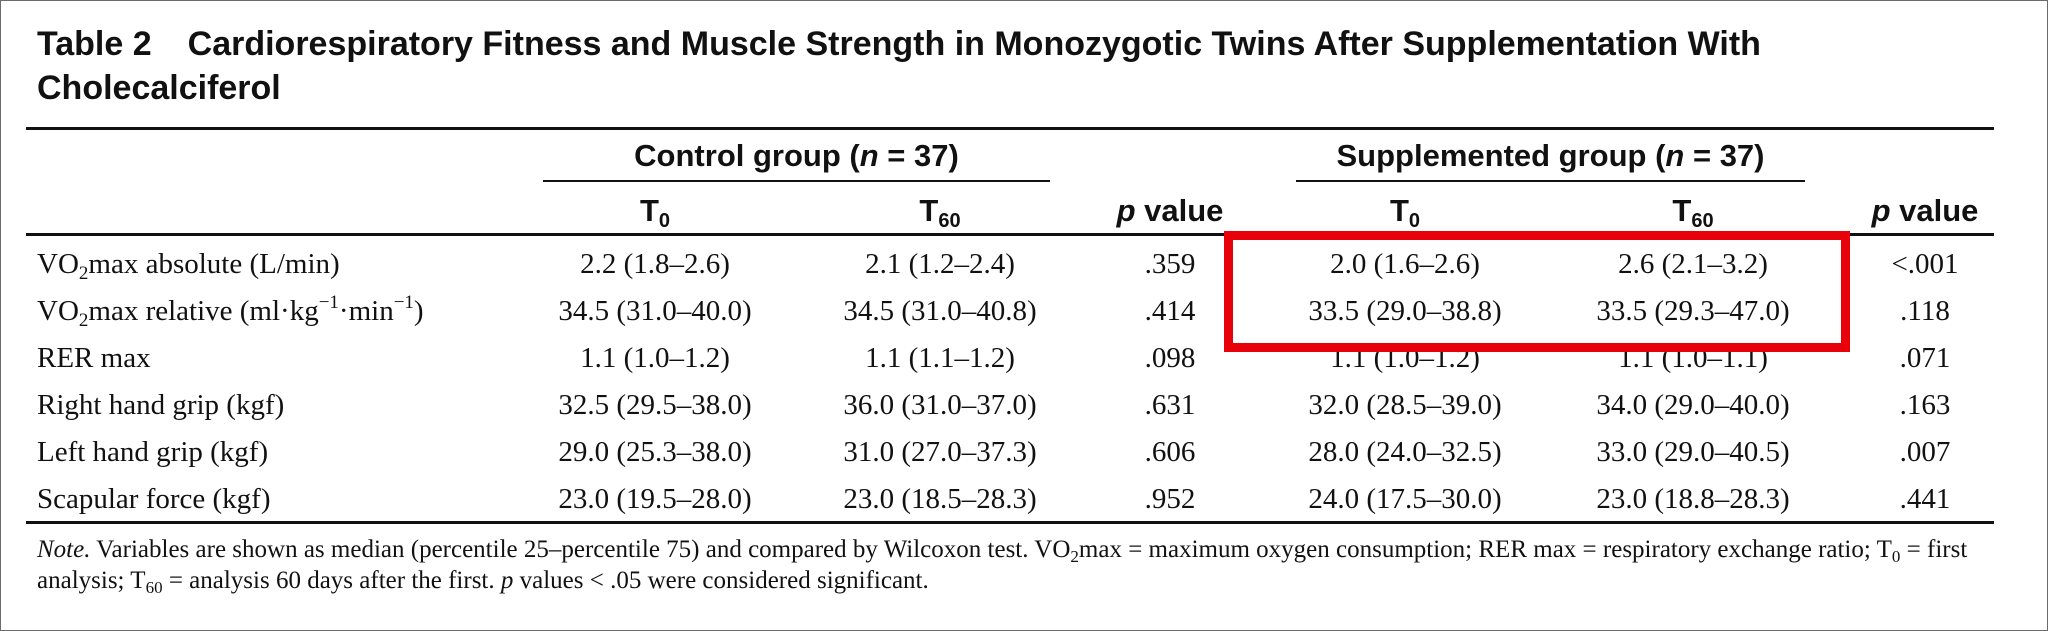 The height and width of the screenshot is (631, 2048). What do you see at coordinates (655, 358) in the screenshot?
I see `control-t0-value: 1.1 (1.0–1.2)` at bounding box center [655, 358].